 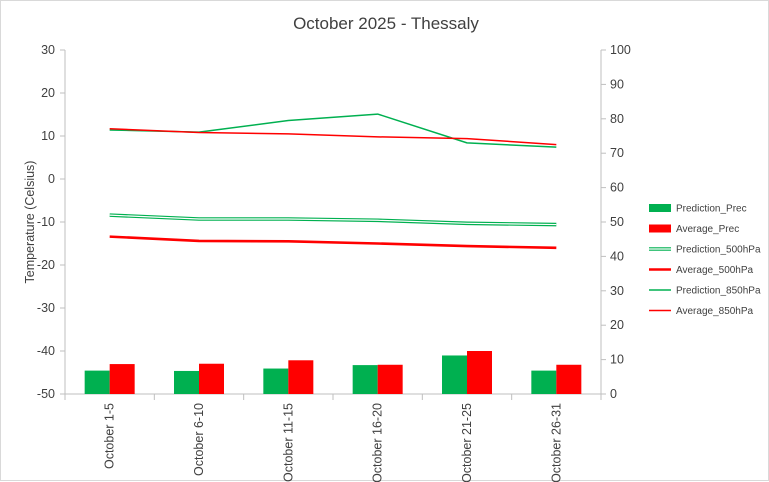 I want to click on right-tick-label: 50, so click(x=617, y=222).